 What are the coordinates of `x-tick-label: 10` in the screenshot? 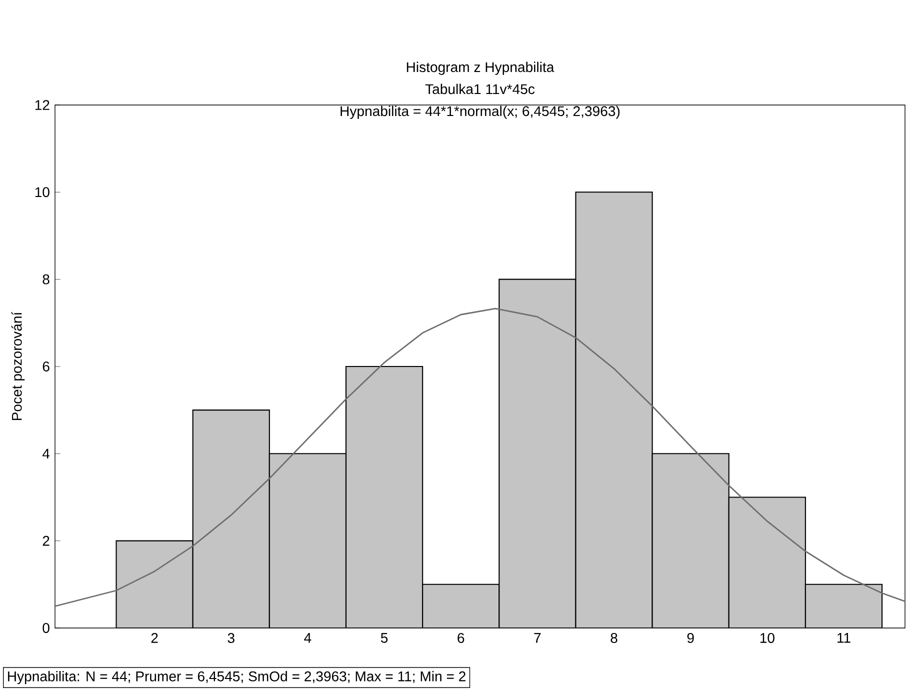 It's located at (767, 638).